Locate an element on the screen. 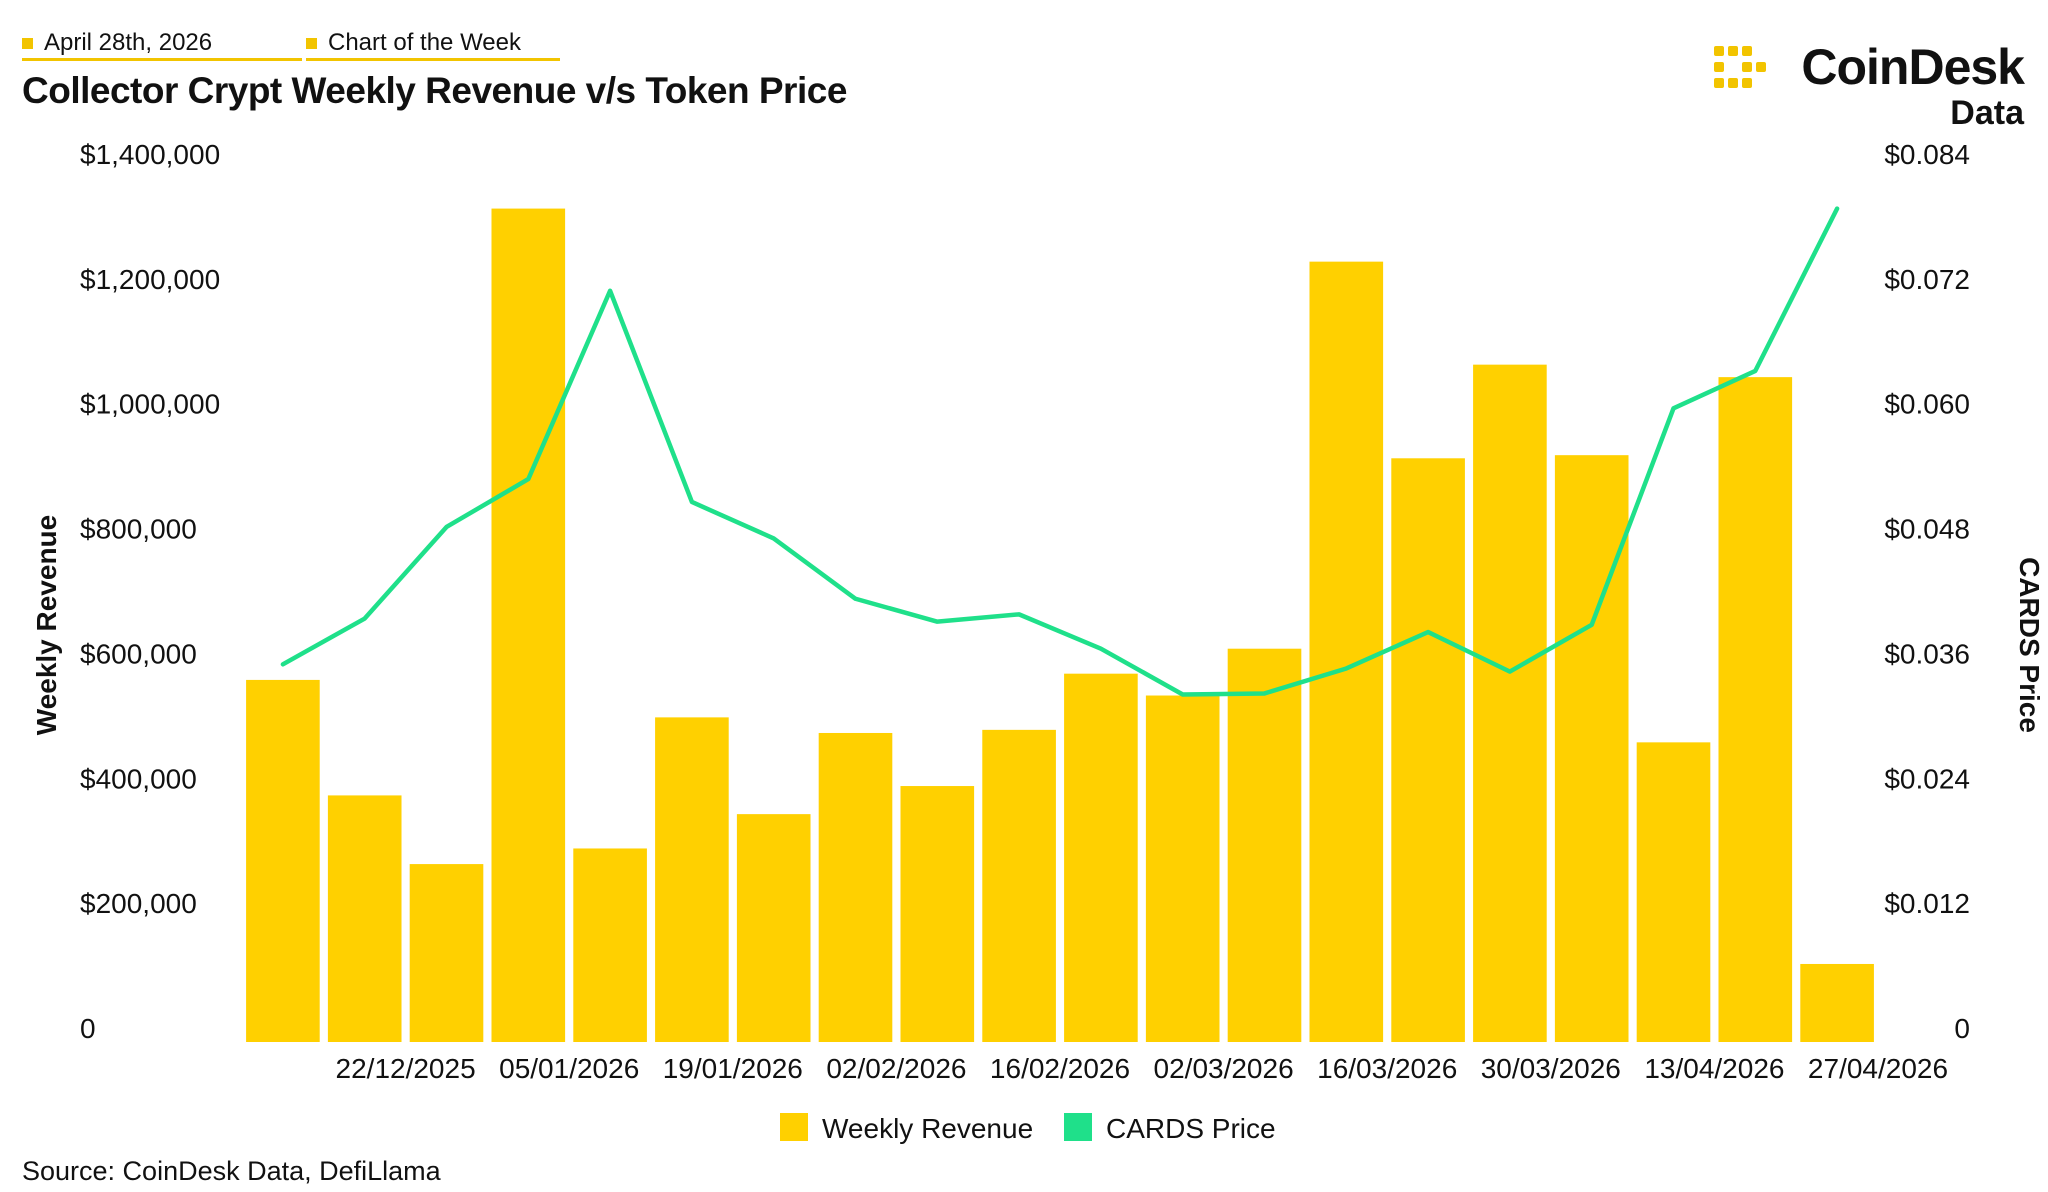 This screenshot has width=2048, height=1192. right-tick-label: $0.048 is located at coordinates (1927, 529).